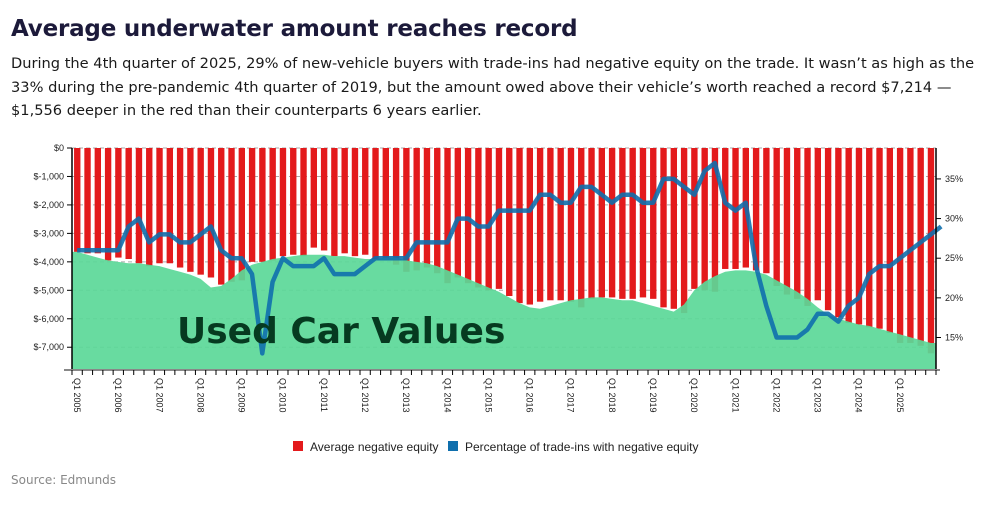 Image resolution: width=999 pixels, height=507 pixels. What do you see at coordinates (954, 337) in the screenshot?
I see `y2-tick-label: 15%` at bounding box center [954, 337].